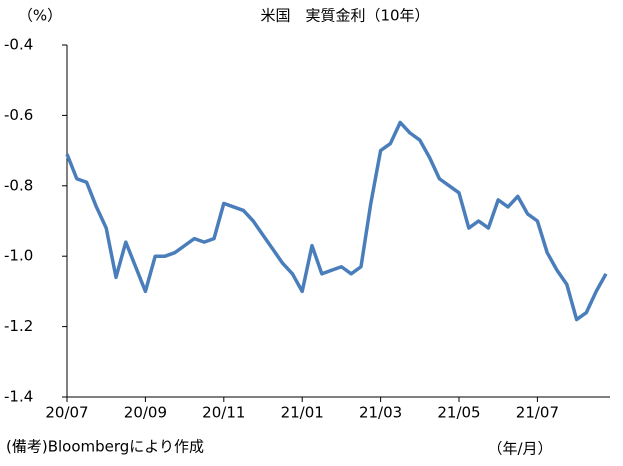  Describe the element at coordinates (344, 16) in the screenshot. I see `chart-title: 米国 実質金利（10年）` at that location.